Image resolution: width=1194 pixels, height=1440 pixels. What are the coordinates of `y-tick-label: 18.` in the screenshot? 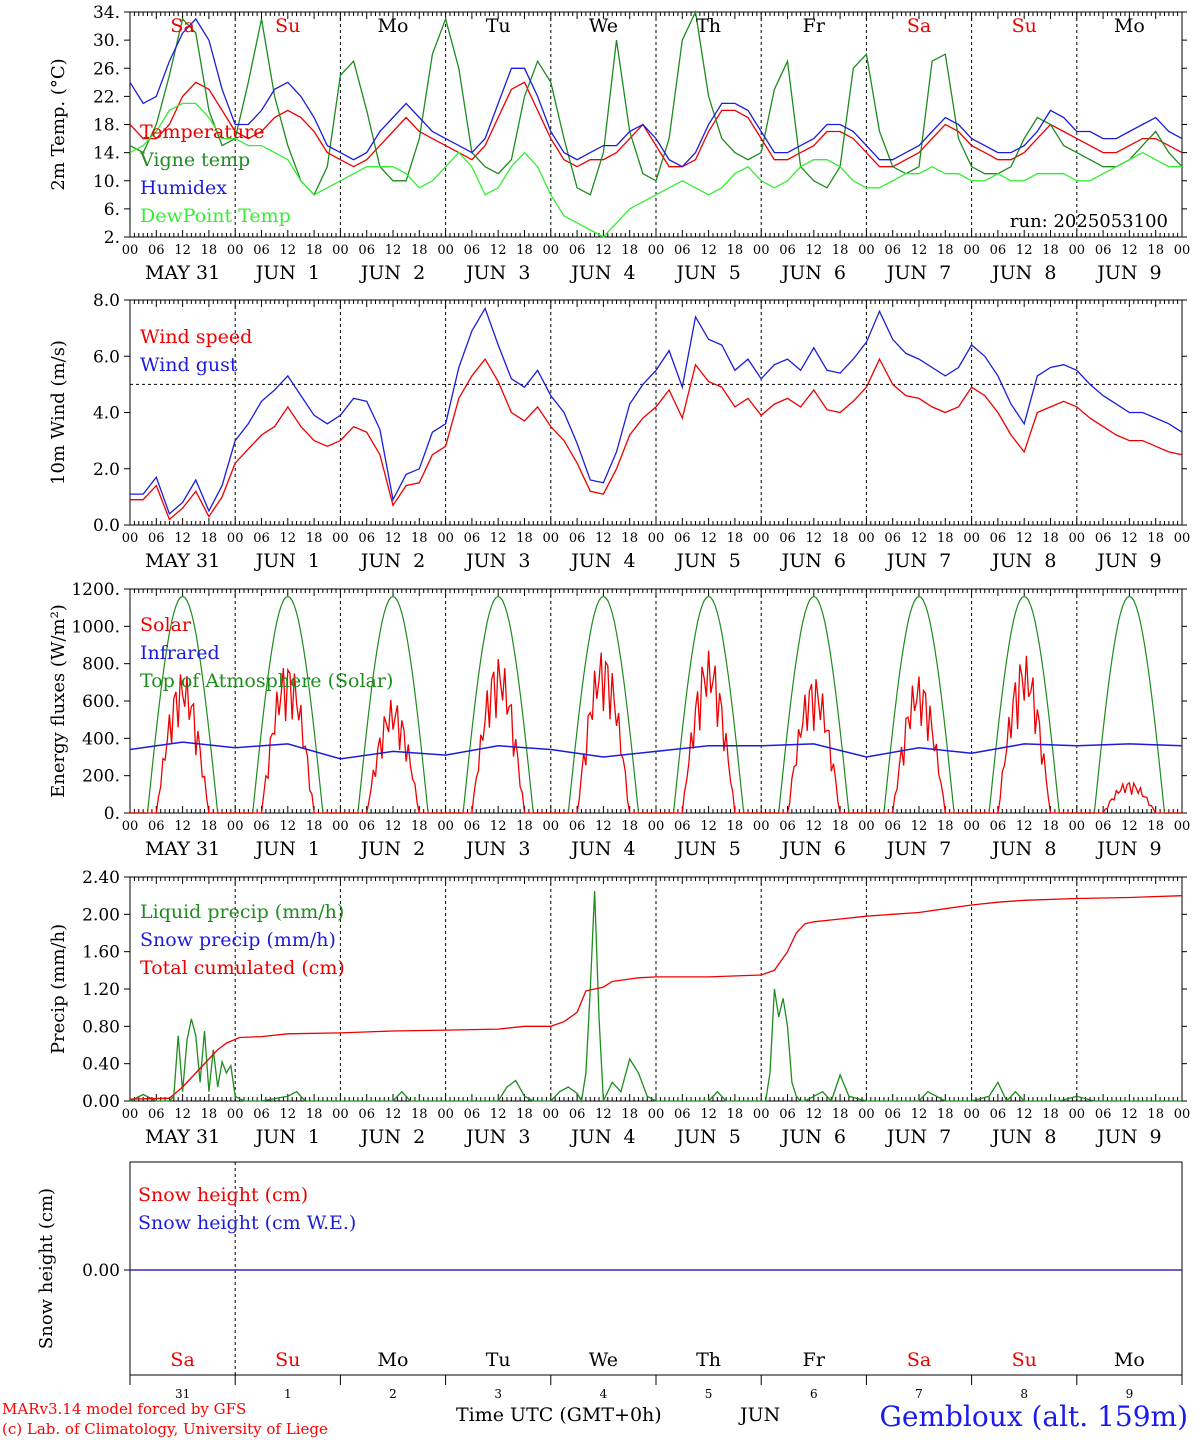 It's located at (106, 126).